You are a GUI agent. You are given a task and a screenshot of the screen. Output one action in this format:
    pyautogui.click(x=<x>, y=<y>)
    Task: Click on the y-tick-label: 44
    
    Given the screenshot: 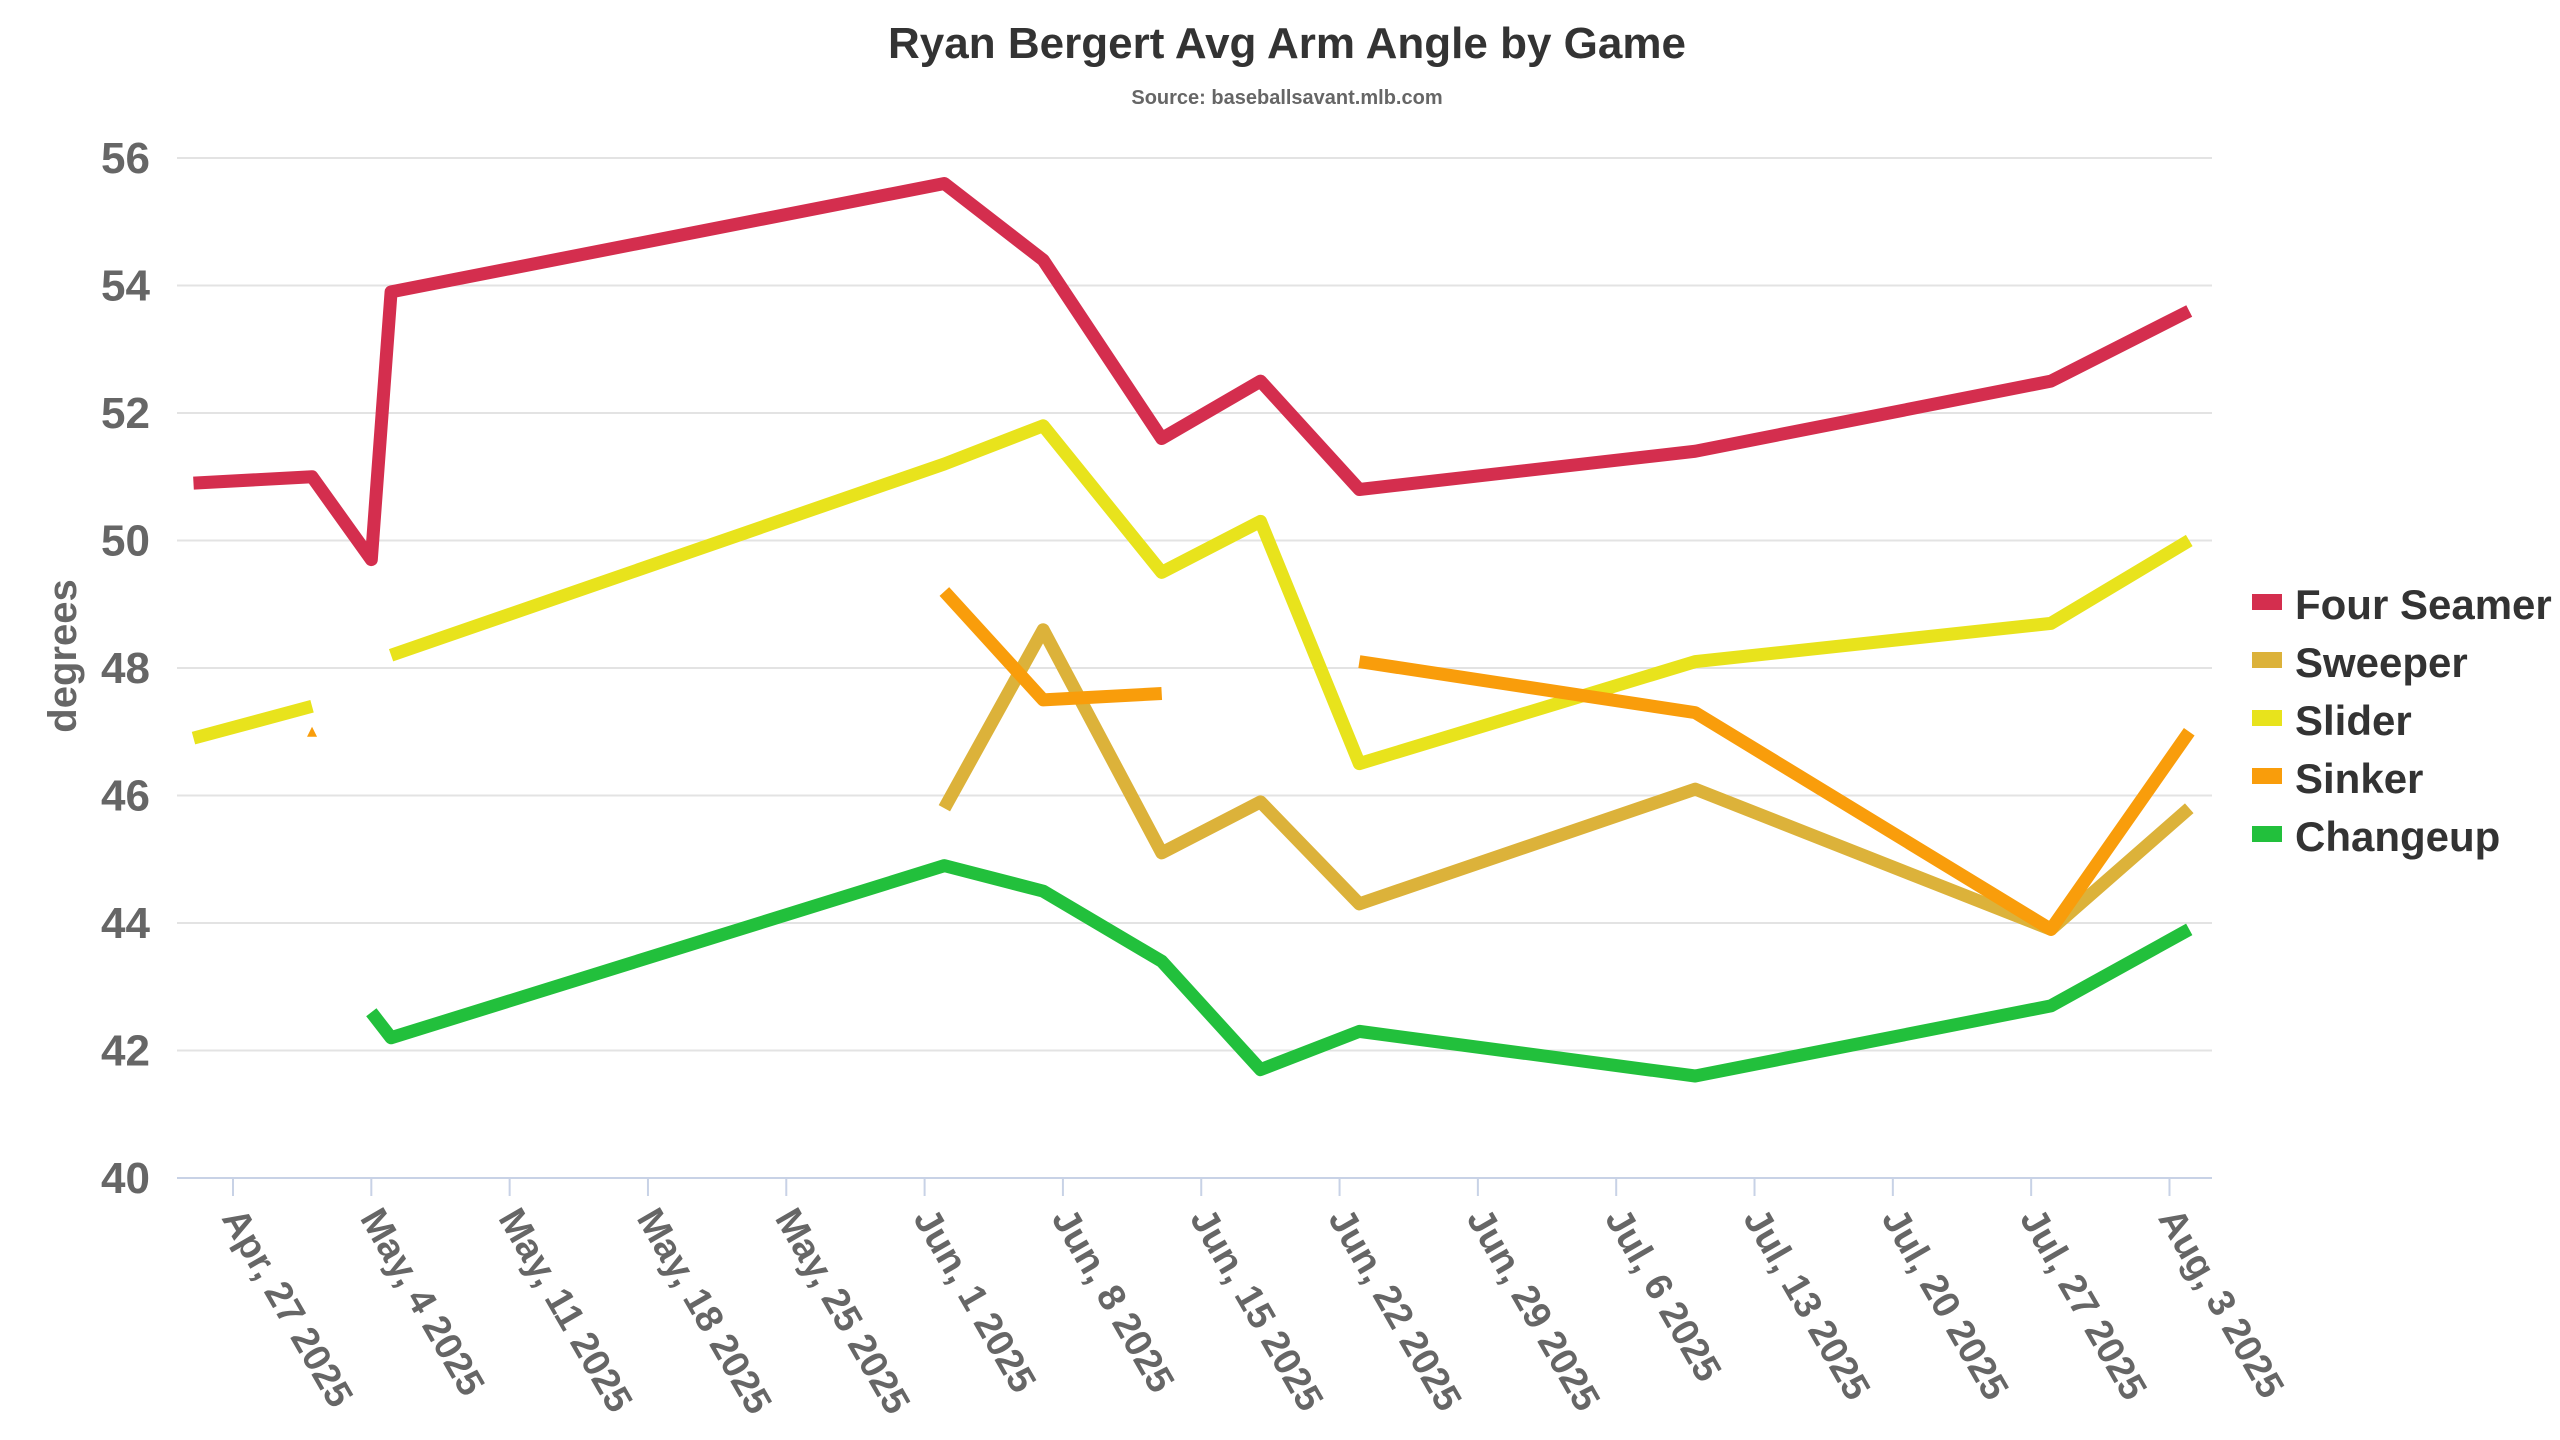 What is the action you would take?
    pyautogui.click(x=125, y=923)
    